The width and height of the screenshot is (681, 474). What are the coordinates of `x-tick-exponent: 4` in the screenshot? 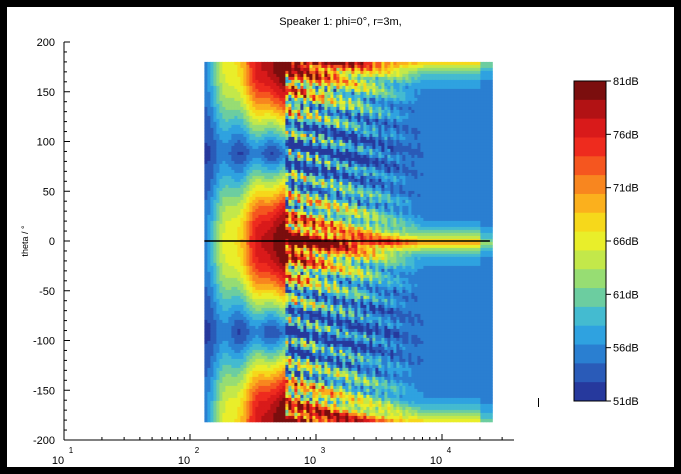 It's located at (449, 450).